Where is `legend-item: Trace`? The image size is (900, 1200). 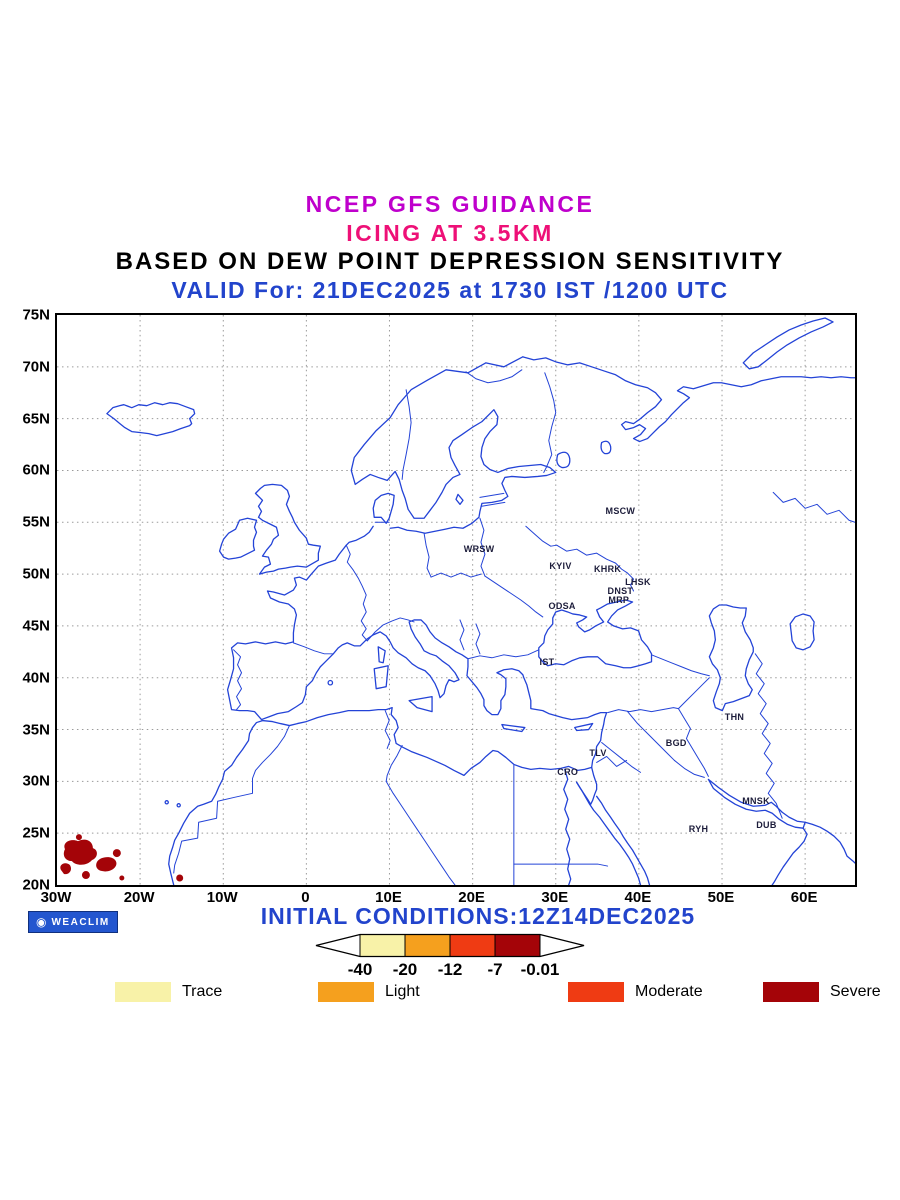 legend-item: Trace is located at coordinates (168, 992).